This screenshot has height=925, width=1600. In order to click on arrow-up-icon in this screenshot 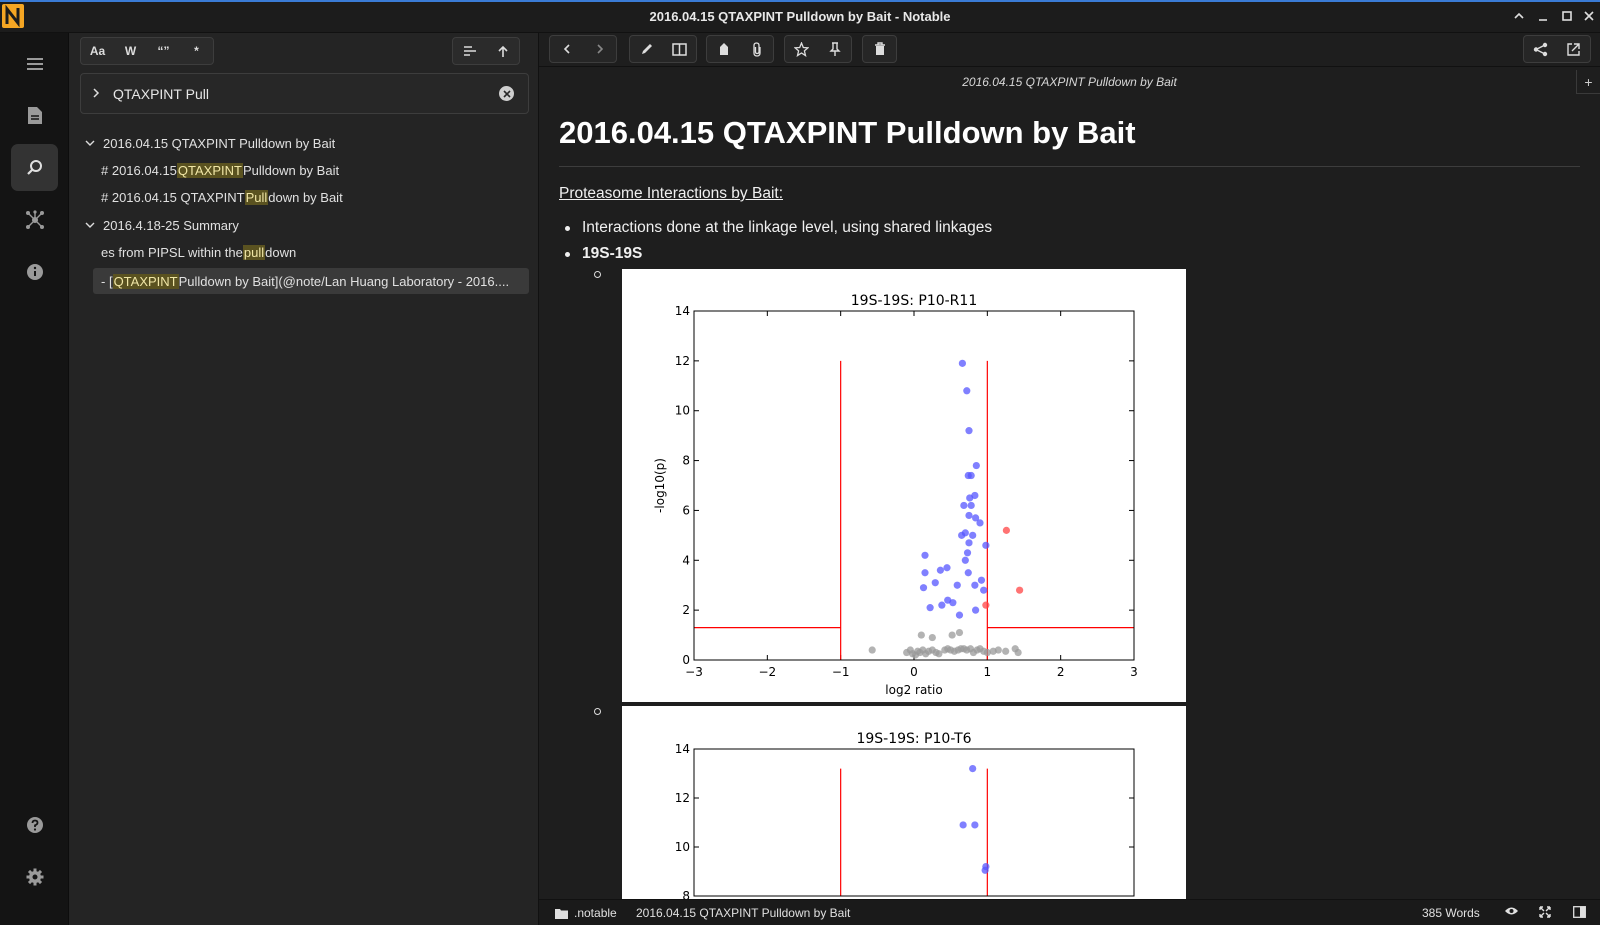, I will do `click(502, 51)`.